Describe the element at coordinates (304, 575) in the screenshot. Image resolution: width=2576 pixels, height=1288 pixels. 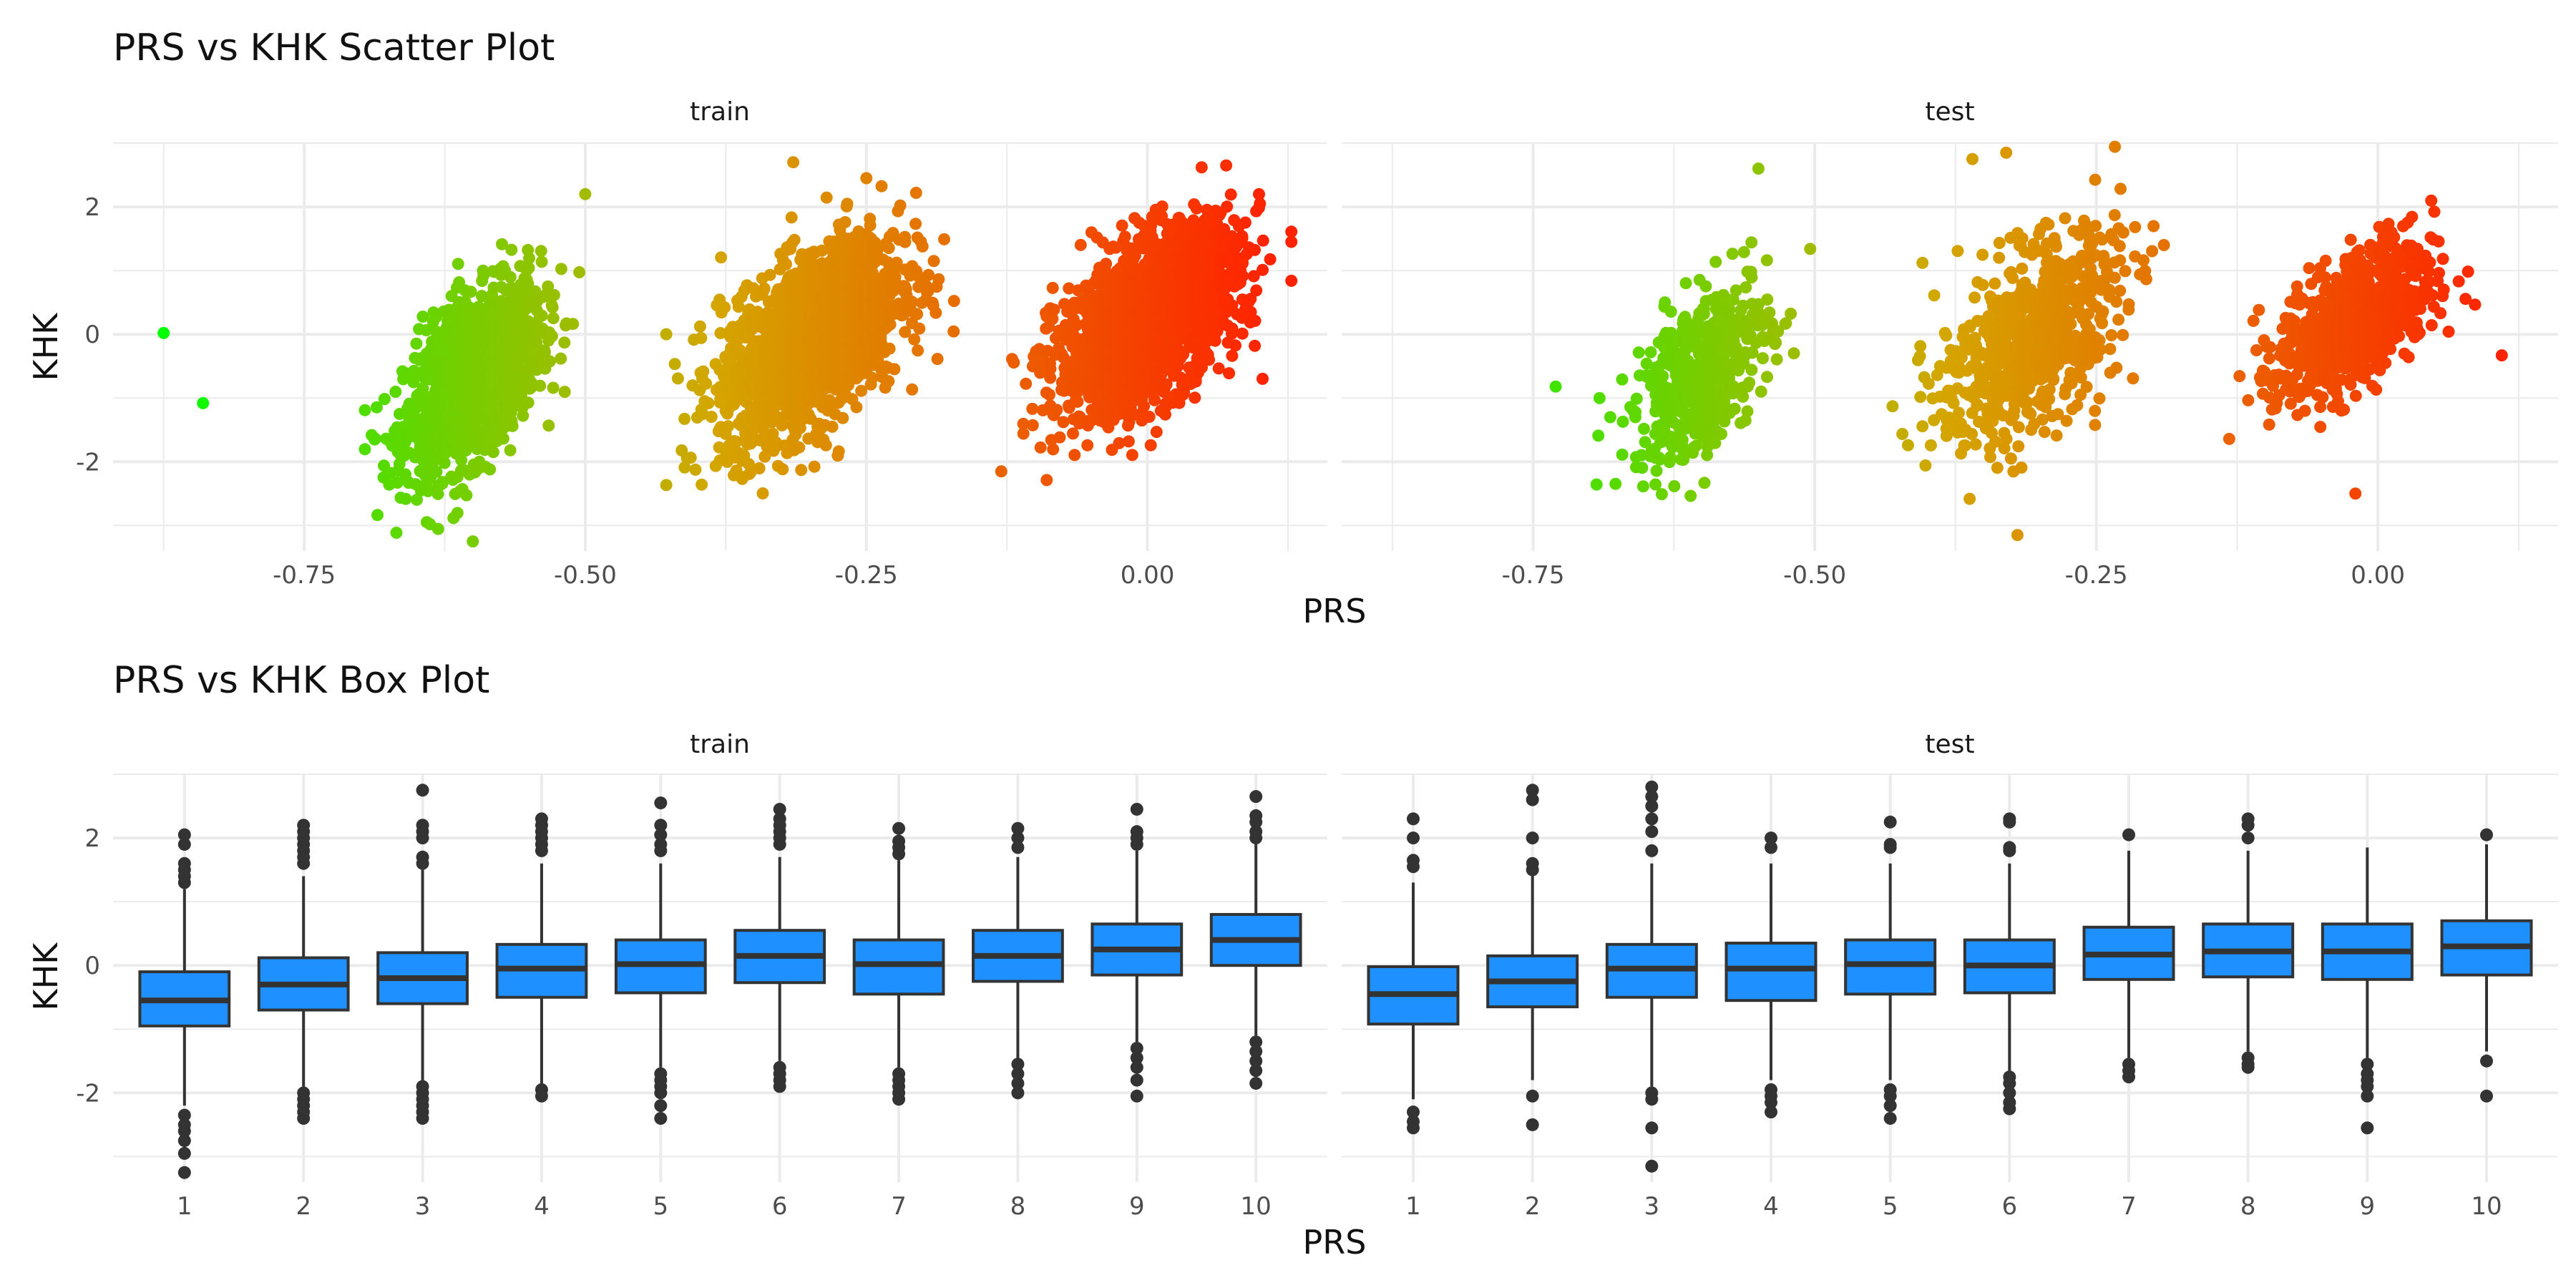
I see `scatter-x-tick-label: -0.75` at that location.